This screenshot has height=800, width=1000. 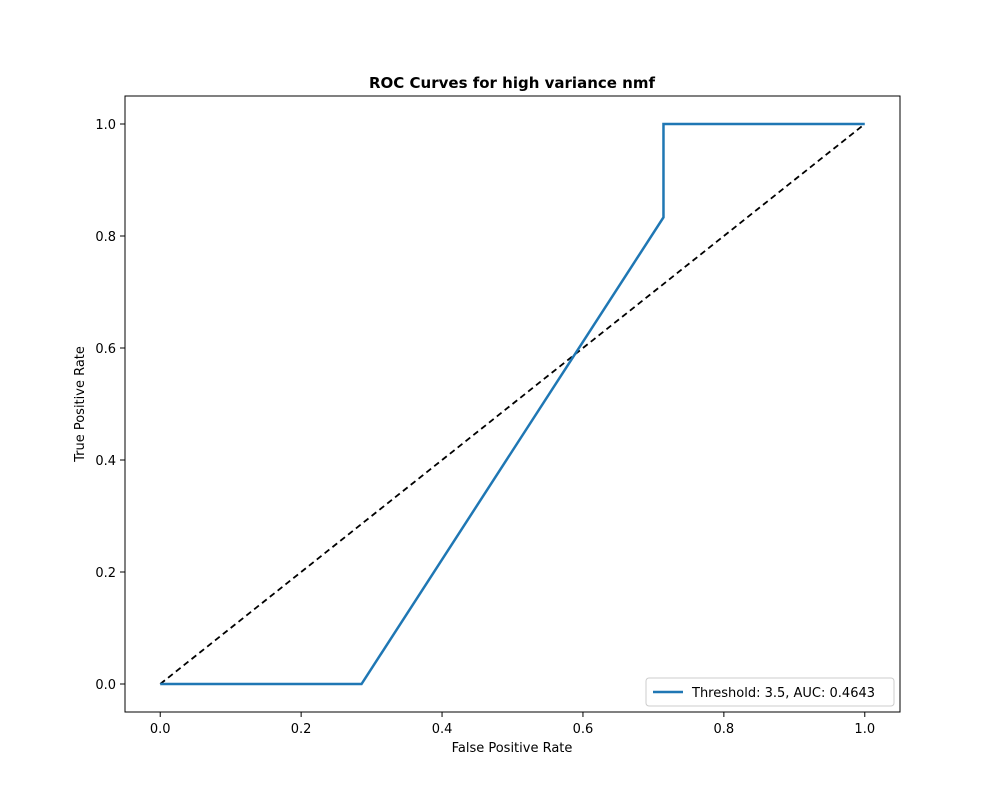 What do you see at coordinates (512, 724) in the screenshot?
I see `x-axis: 0.0 0.2 0.4 0.6 0.8 1.0` at bounding box center [512, 724].